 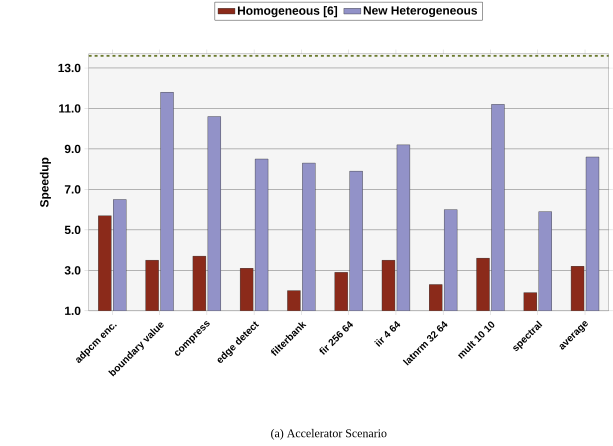 What do you see at coordinates (69, 108) in the screenshot?
I see `y-tick-label: 11.0` at bounding box center [69, 108].